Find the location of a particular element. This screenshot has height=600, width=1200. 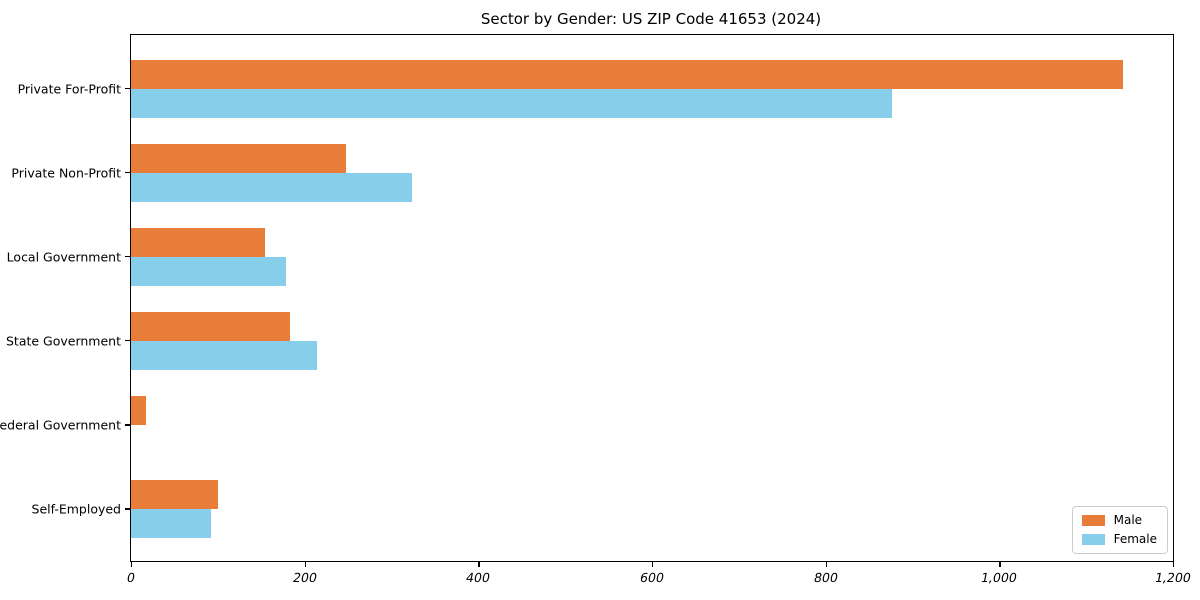

legend-item-male: Male is located at coordinates (1119, 520).